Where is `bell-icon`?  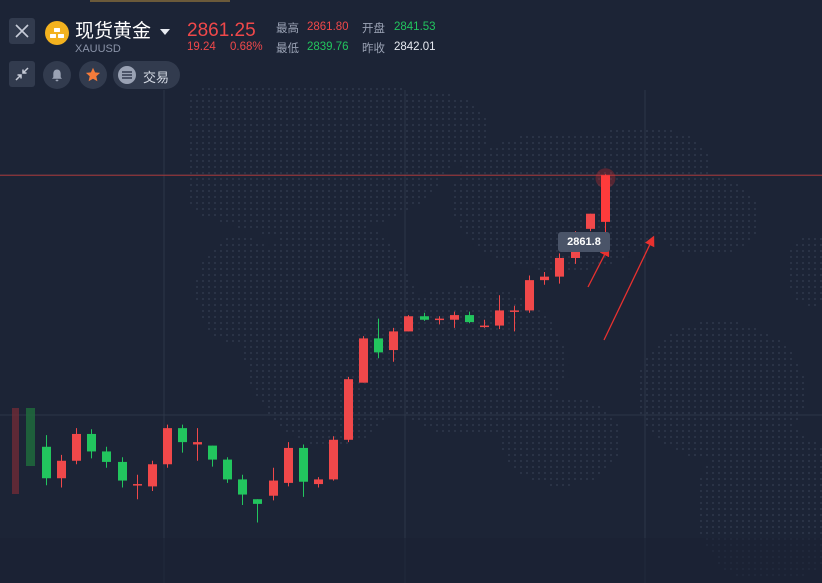
bell-icon is located at coordinates (57, 75).